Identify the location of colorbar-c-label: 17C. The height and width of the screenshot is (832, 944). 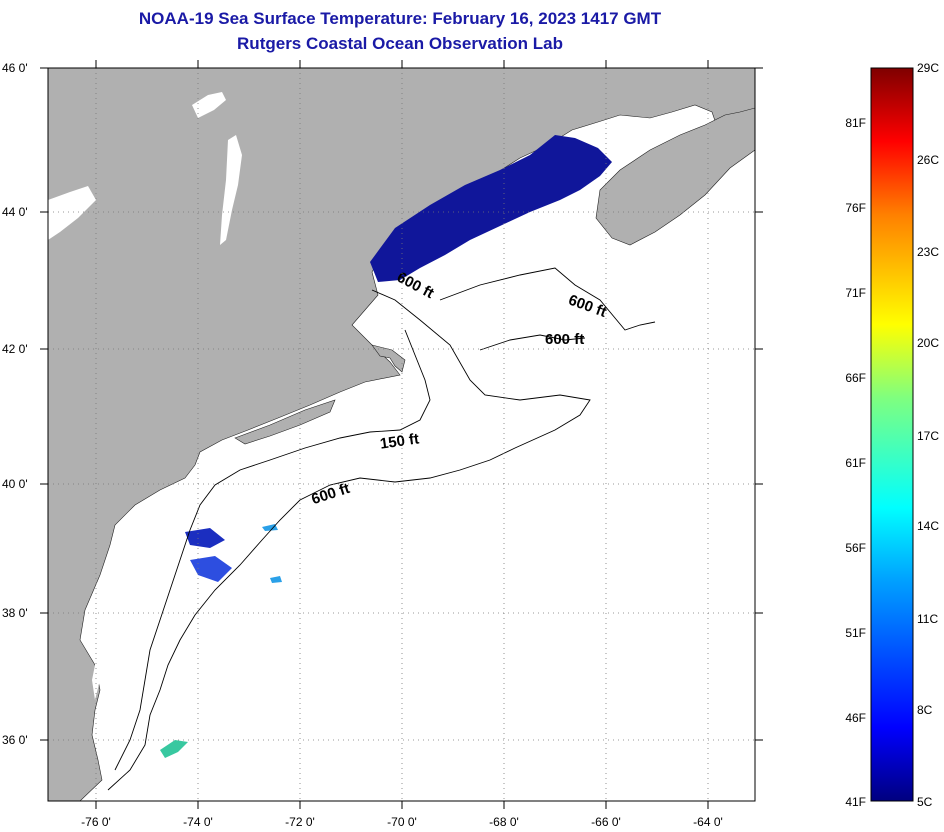
(928, 436).